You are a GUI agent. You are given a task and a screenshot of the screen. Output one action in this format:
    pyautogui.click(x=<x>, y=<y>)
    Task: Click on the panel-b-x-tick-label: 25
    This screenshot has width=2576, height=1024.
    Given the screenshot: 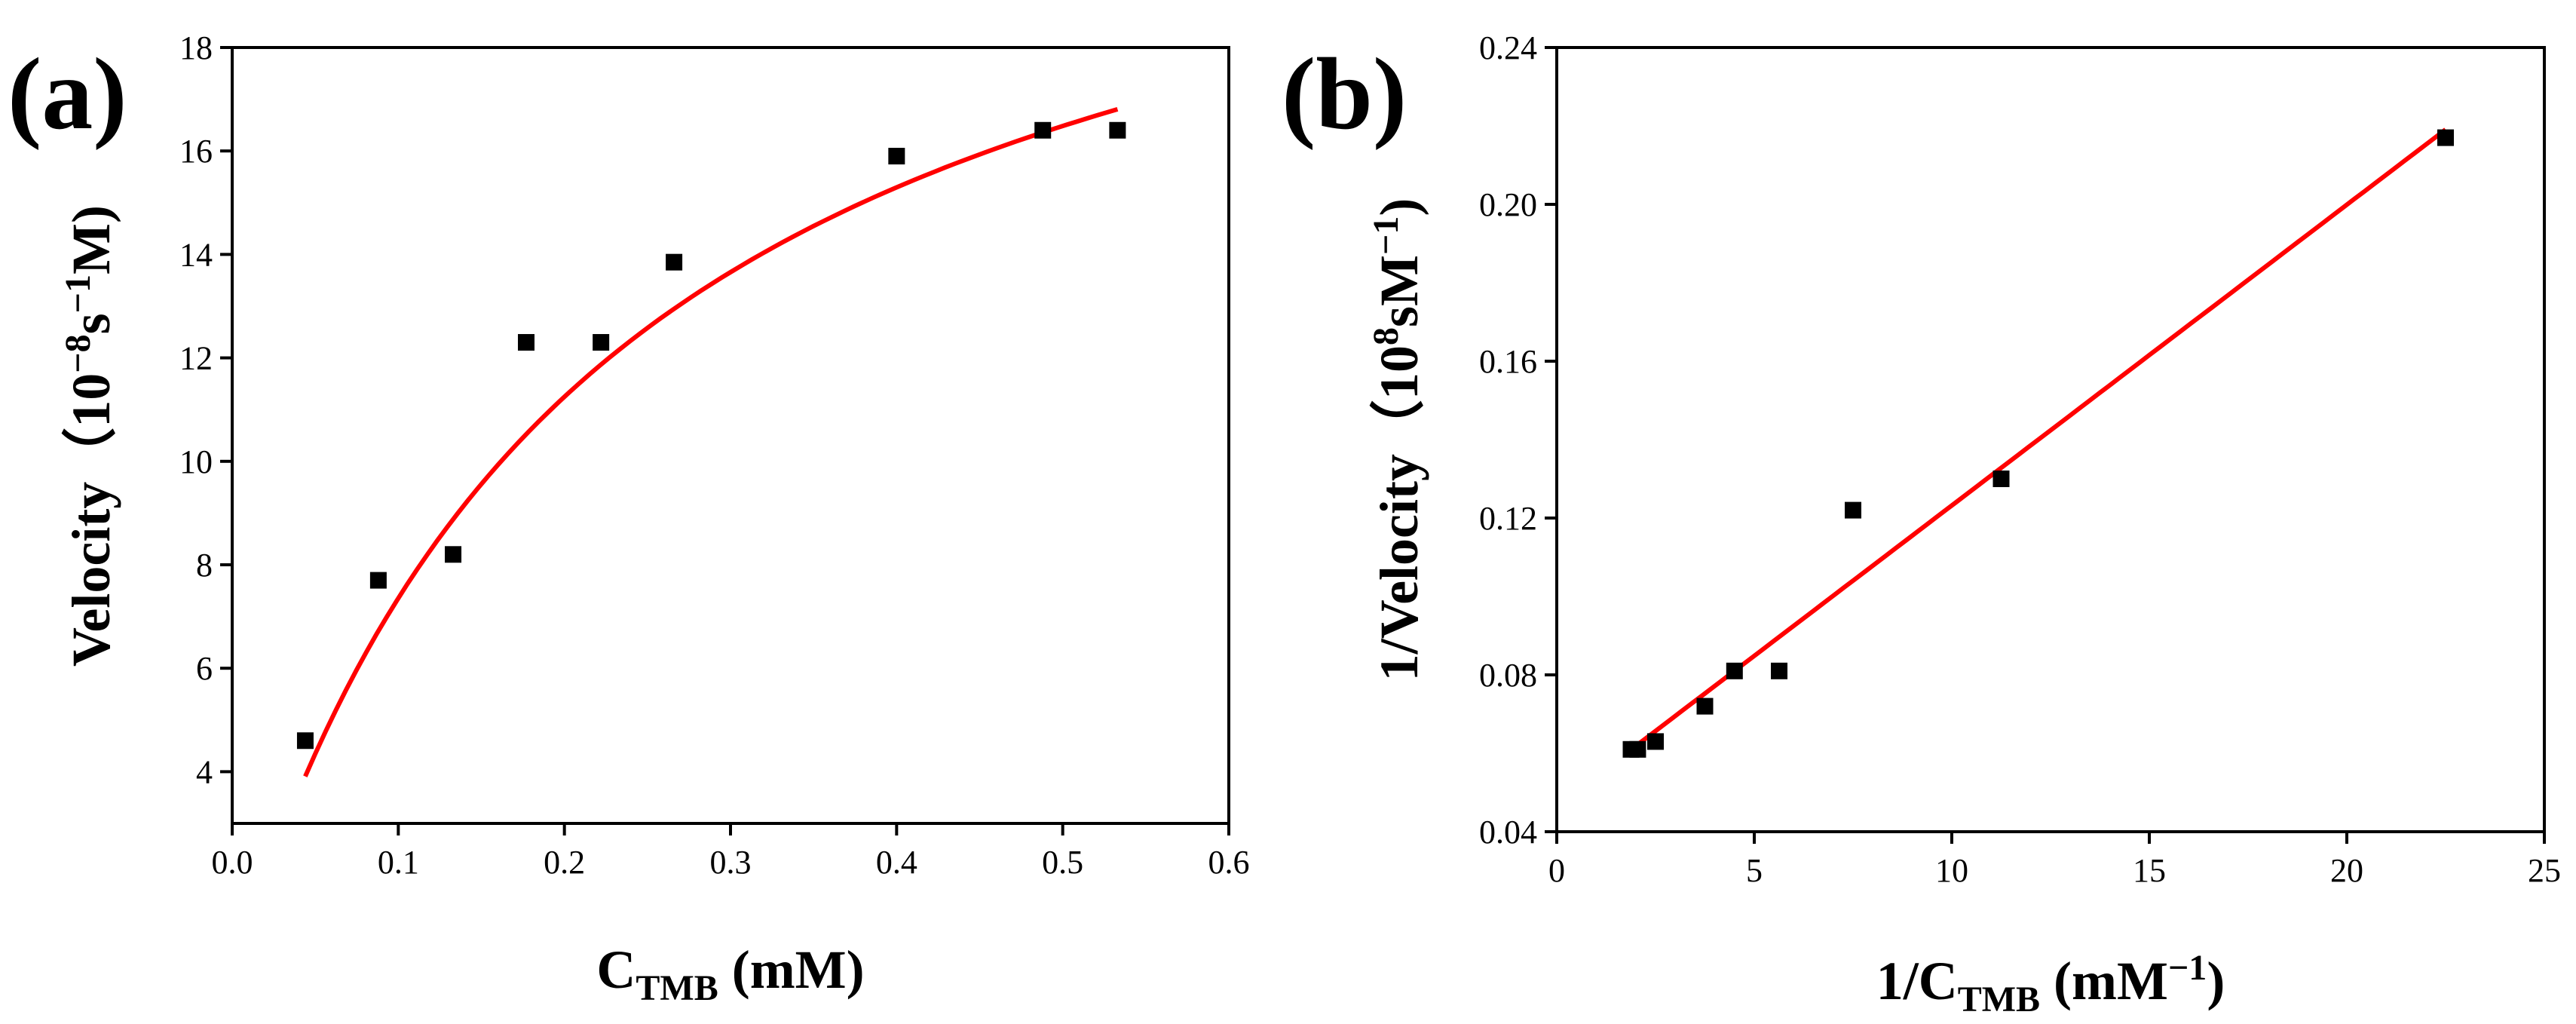 What is the action you would take?
    pyautogui.click(x=2544, y=870)
    